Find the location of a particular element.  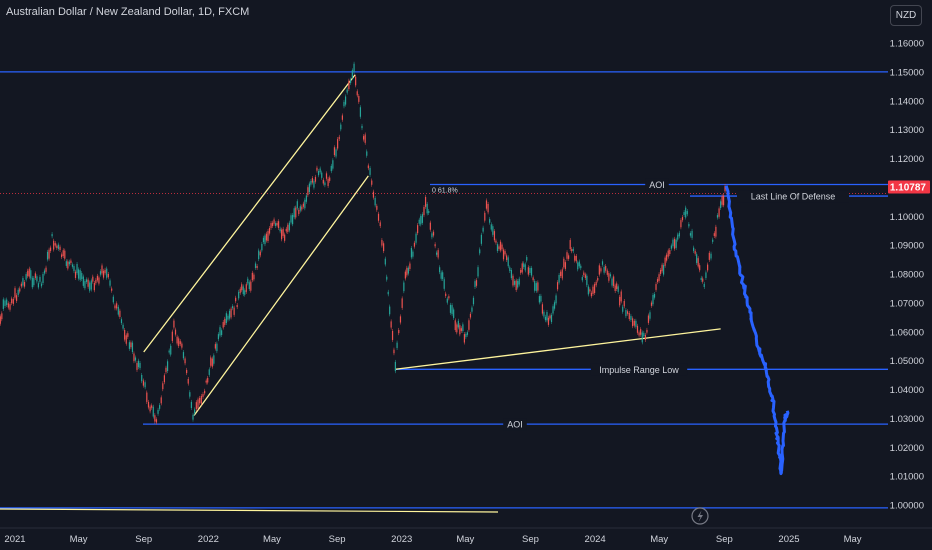

y-tick-label: 1.05000 is located at coordinates (907, 361).